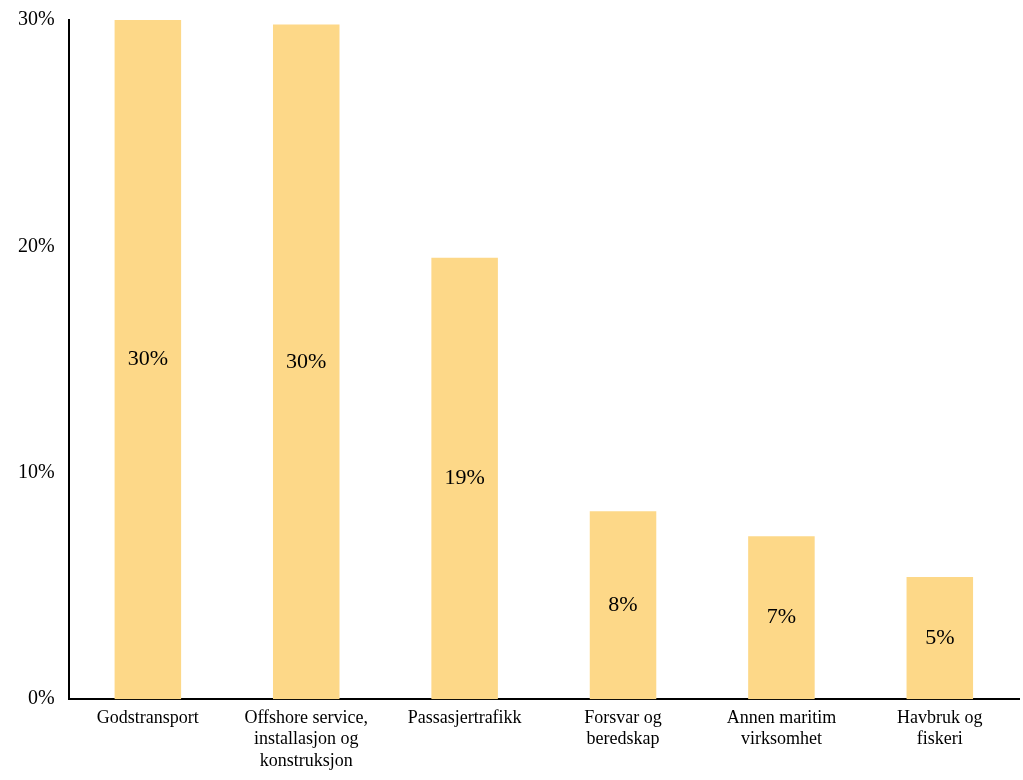  What do you see at coordinates (781, 727) in the screenshot?
I see `x-tick-label: Annen maritim virksomhet` at bounding box center [781, 727].